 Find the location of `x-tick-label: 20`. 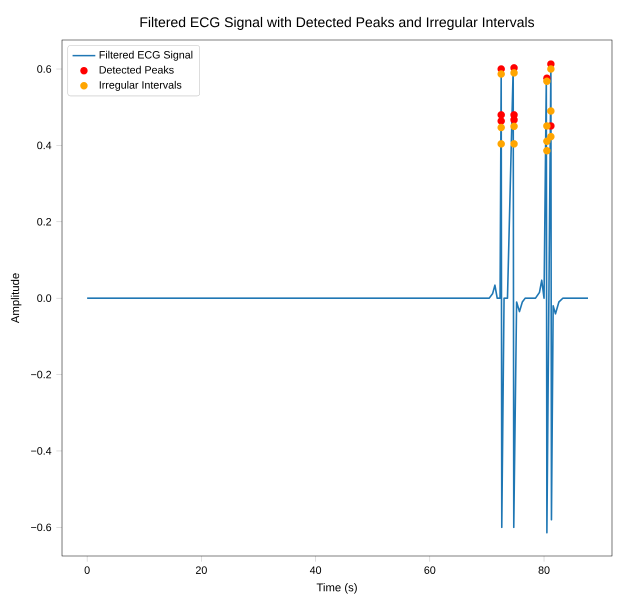

x-tick-label: 20 is located at coordinates (201, 570).